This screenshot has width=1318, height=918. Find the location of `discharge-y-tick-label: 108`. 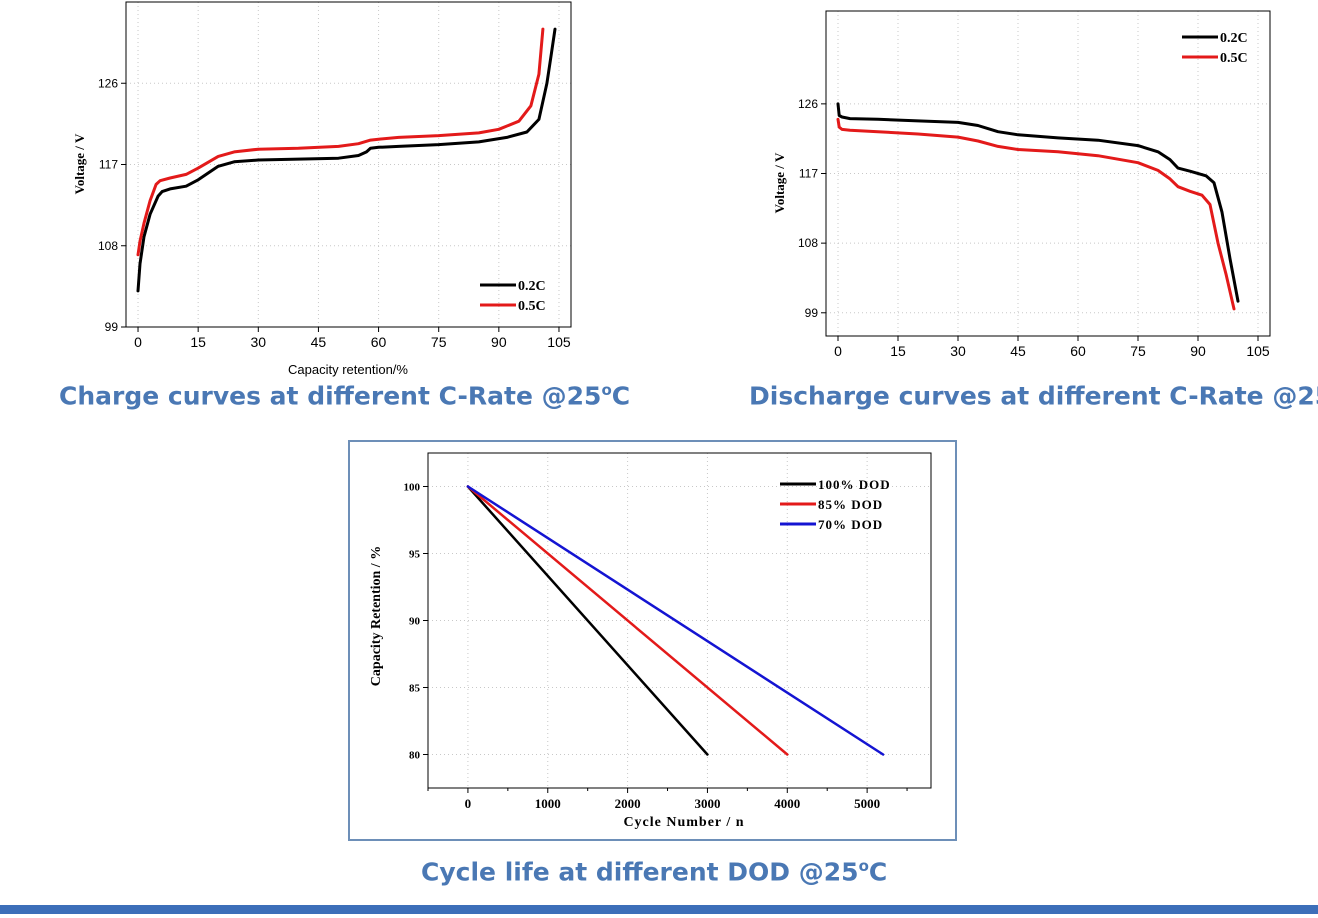

discharge-y-tick-label: 108 is located at coordinates (808, 243).